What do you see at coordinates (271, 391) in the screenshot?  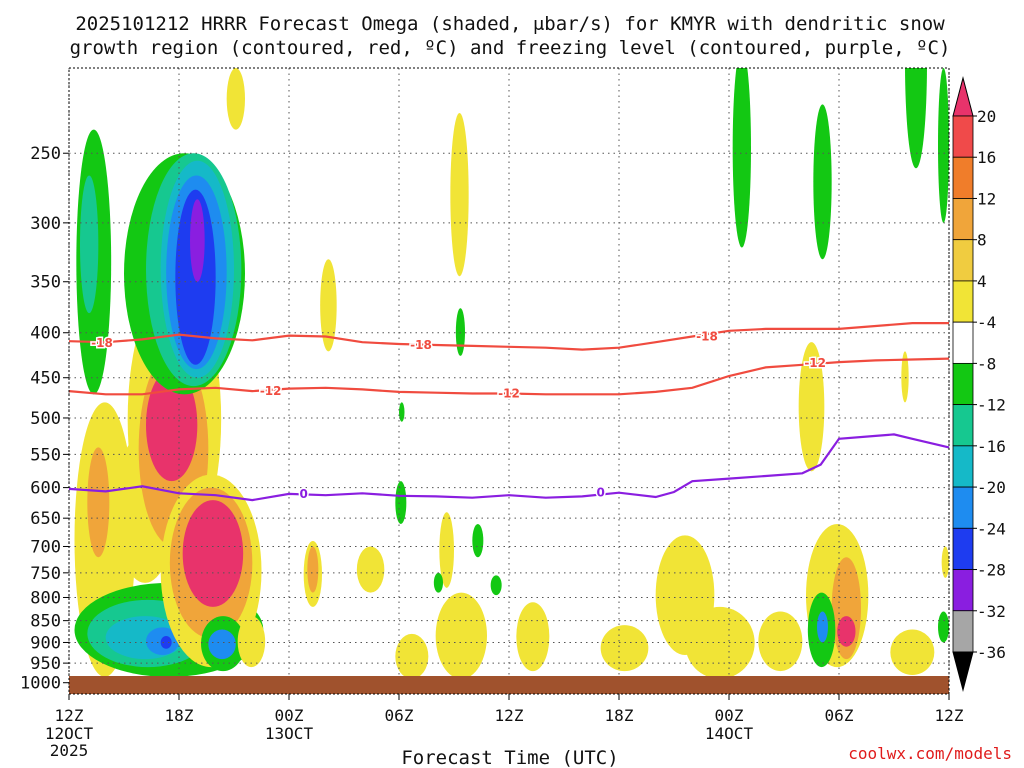 I see `contour-label-dendritic-lower-0: -12` at bounding box center [271, 391].